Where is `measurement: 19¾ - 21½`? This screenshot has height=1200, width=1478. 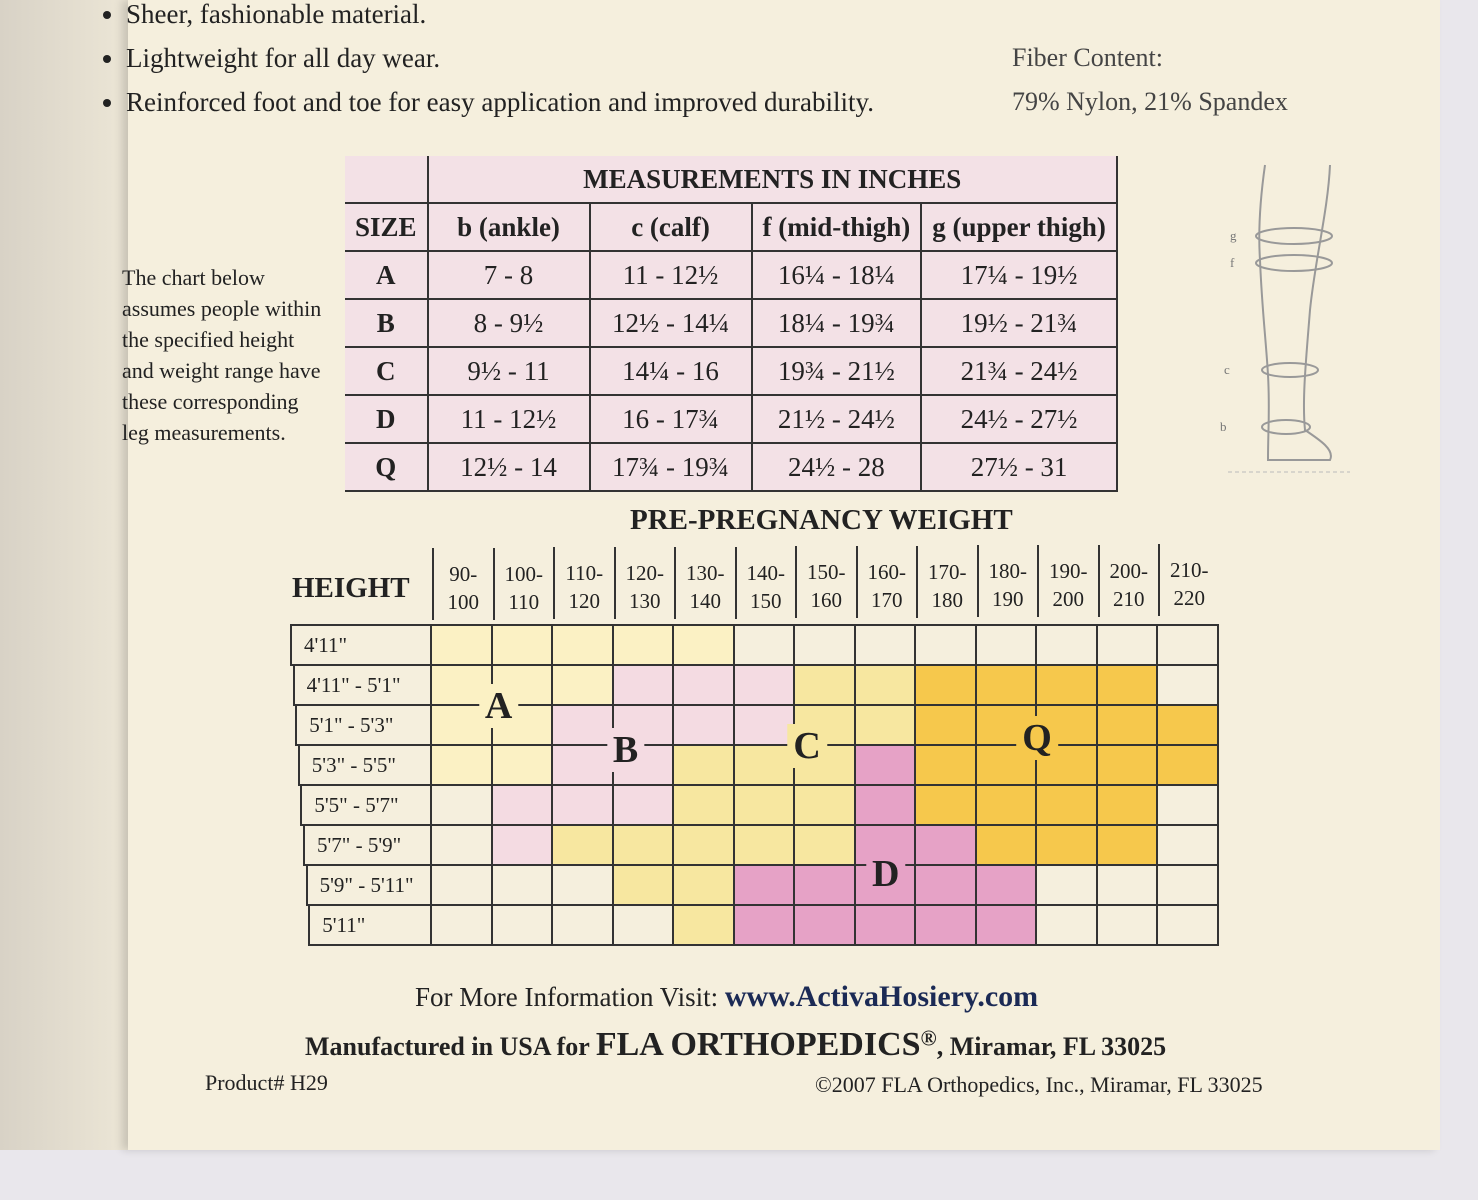
measurement: 19¾ - 21½ is located at coordinates (836, 371).